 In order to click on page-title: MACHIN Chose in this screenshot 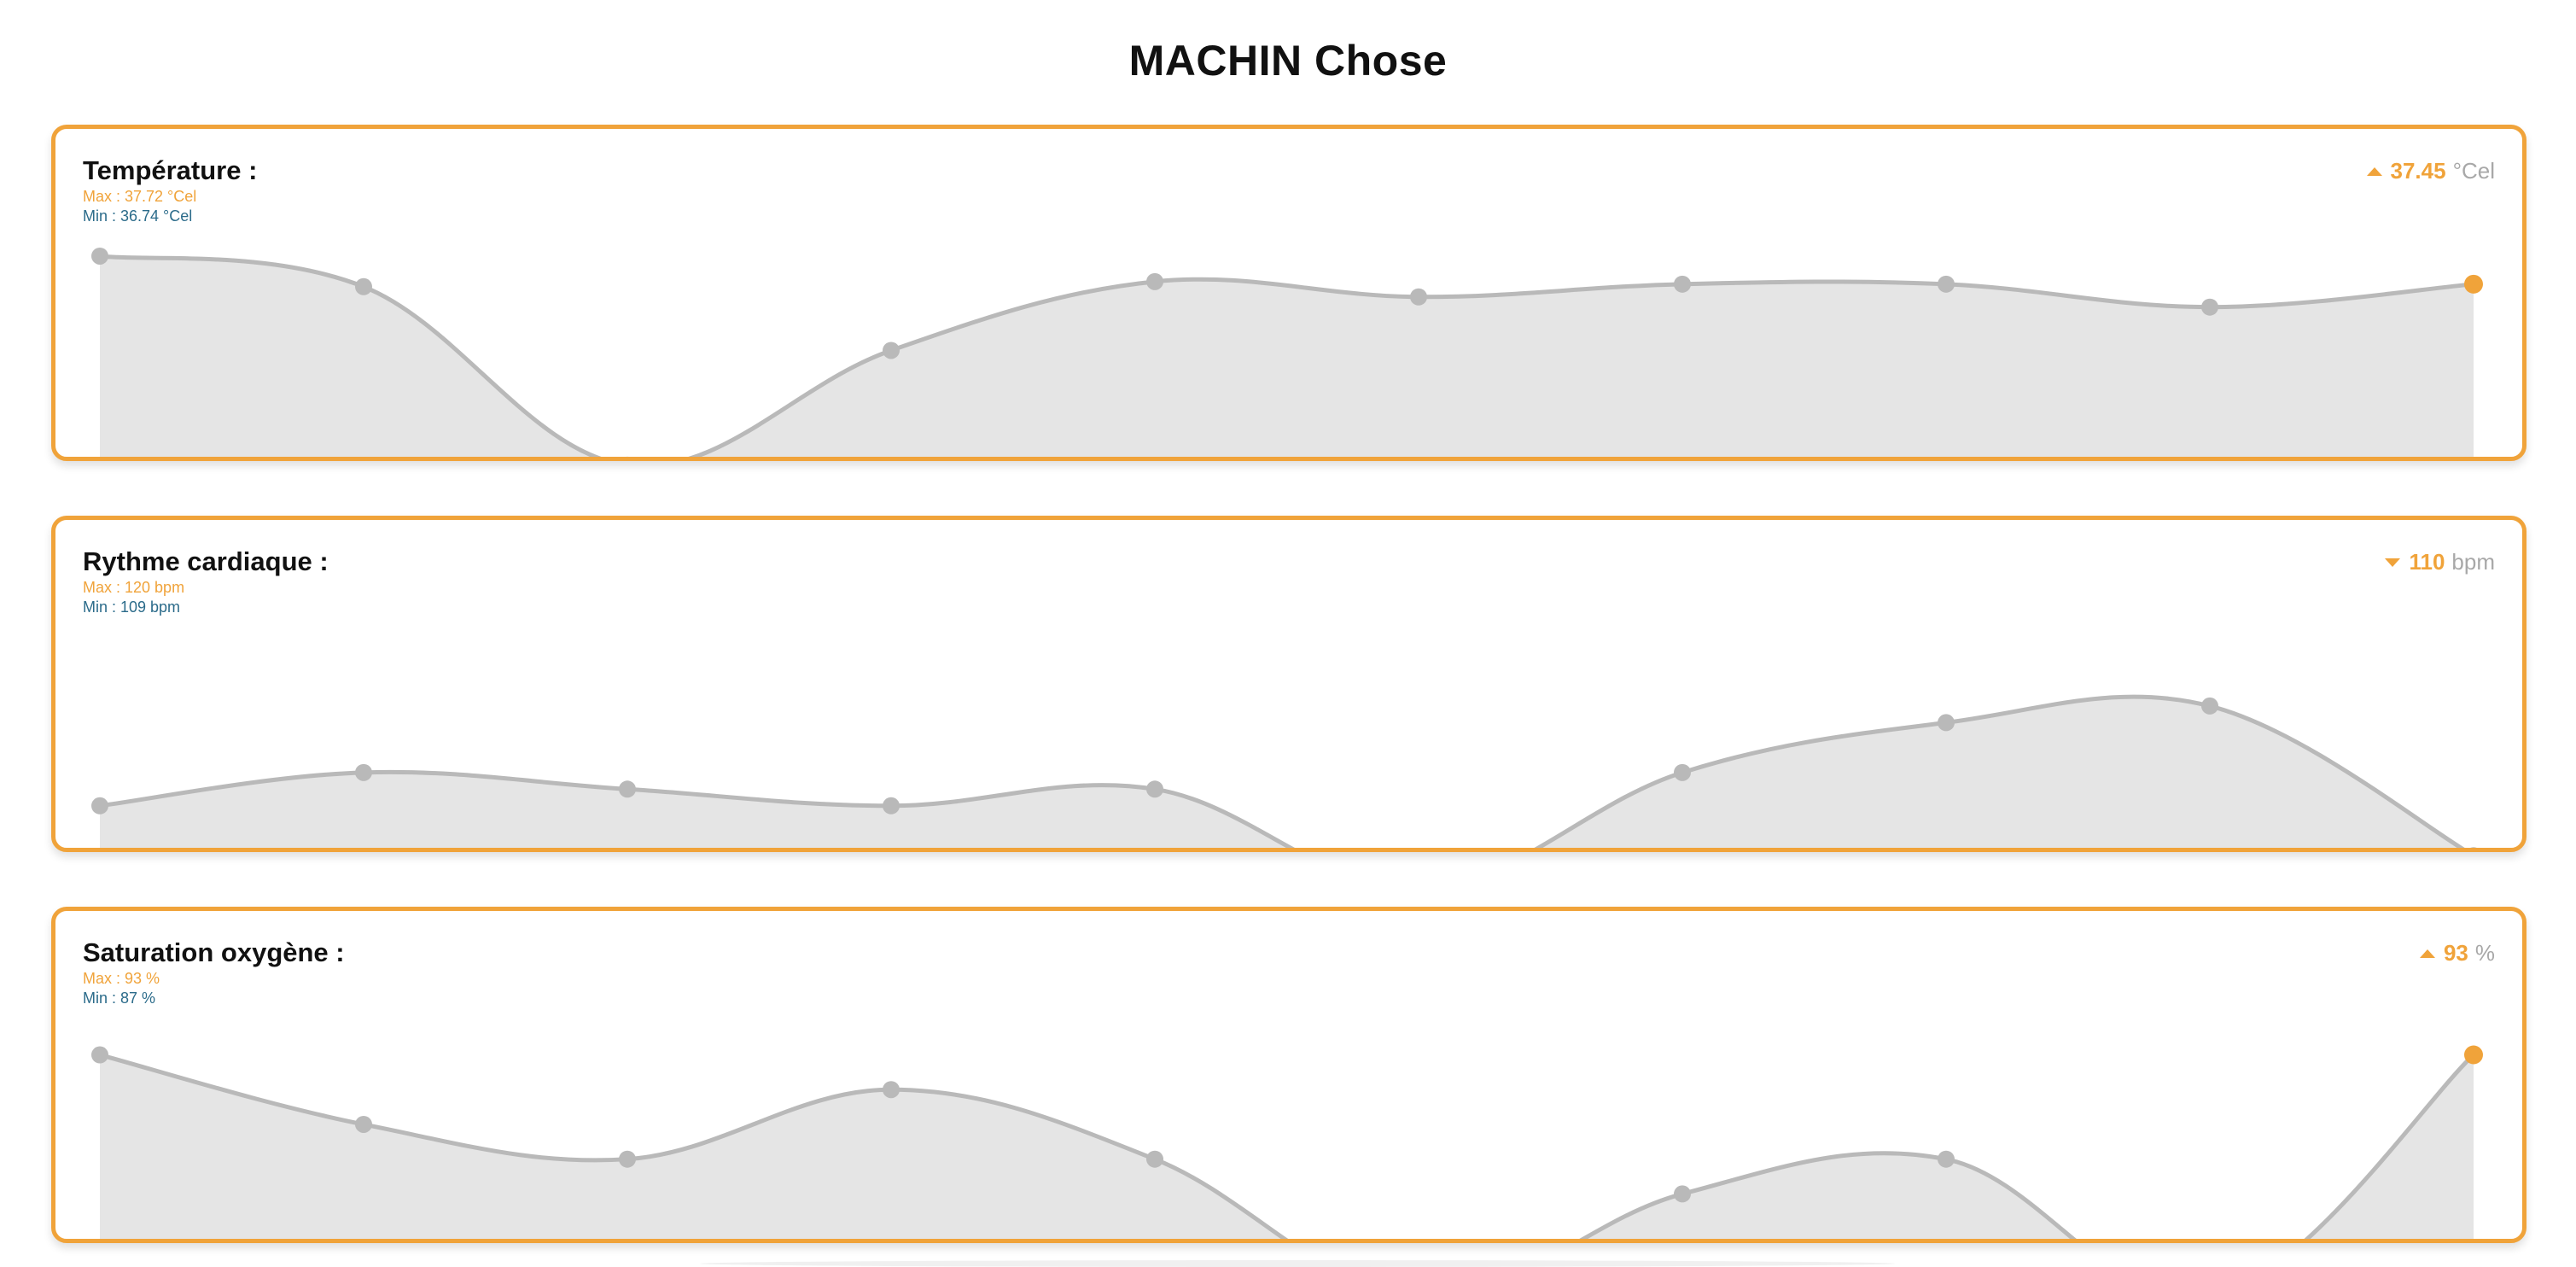, I will do `click(1288, 61)`.